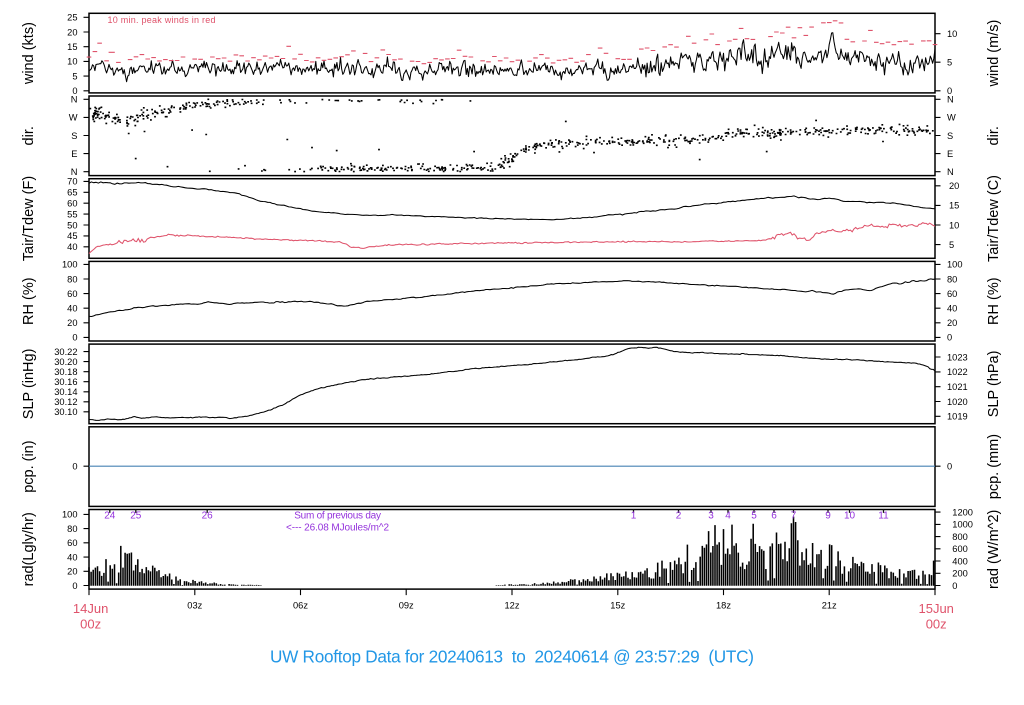 The image size is (1024, 705). I want to click on svg-text: 30.22, so click(65, 352).